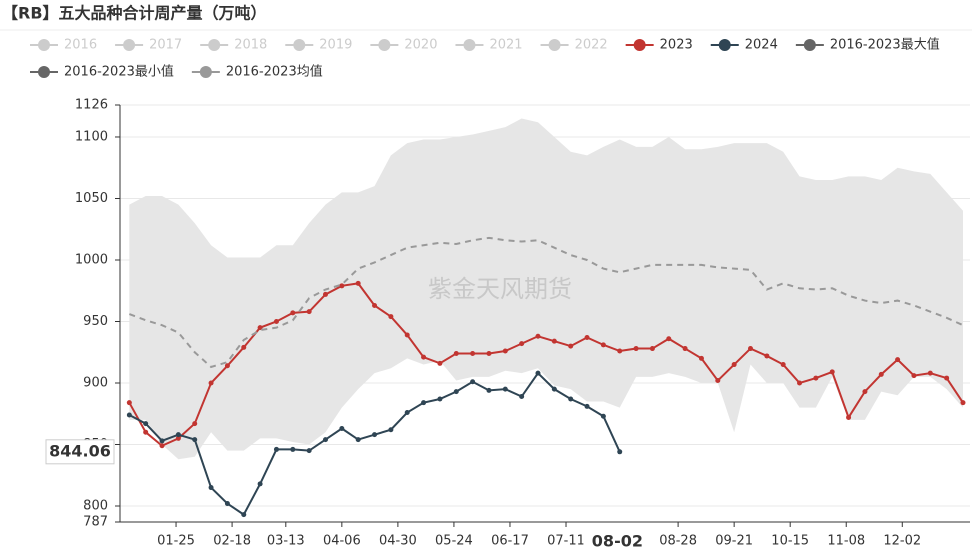 This screenshot has height=552, width=972. What do you see at coordinates (744, 45) in the screenshot?
I see `legend-item: 2024` at bounding box center [744, 45].